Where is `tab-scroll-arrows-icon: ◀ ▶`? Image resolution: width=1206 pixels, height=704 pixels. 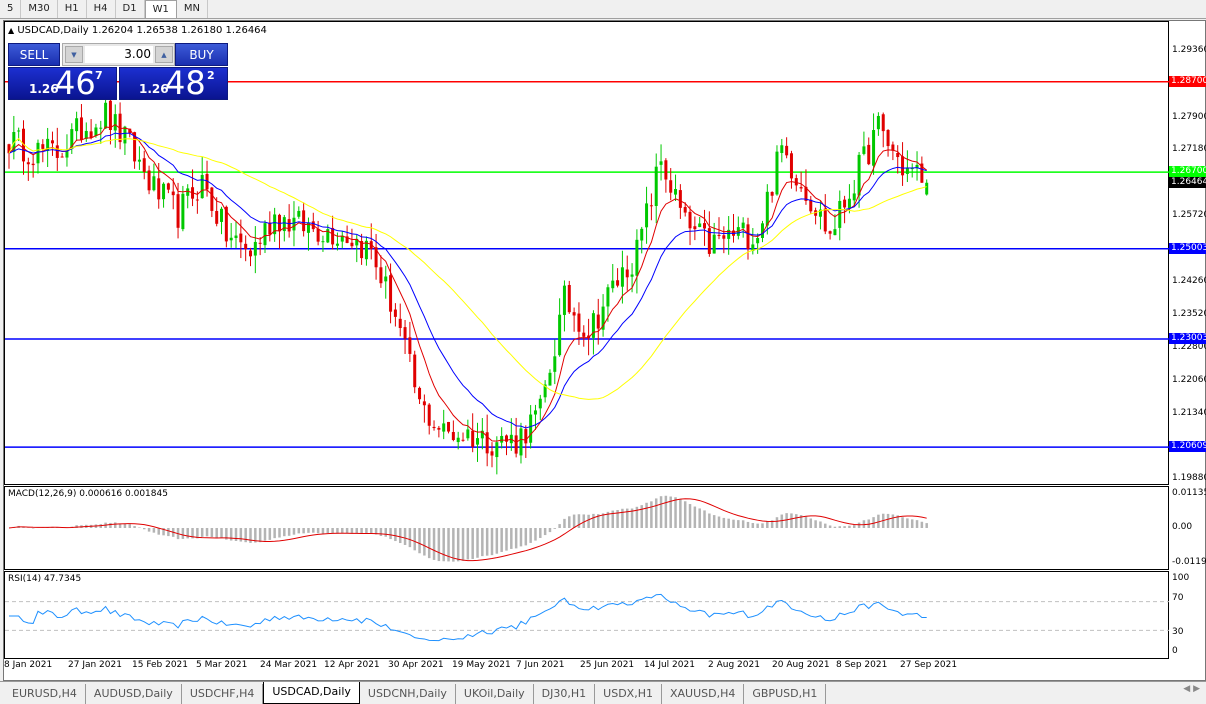
tab-scroll-arrows-icon: ◀ ▶ is located at coordinates (1191, 689).